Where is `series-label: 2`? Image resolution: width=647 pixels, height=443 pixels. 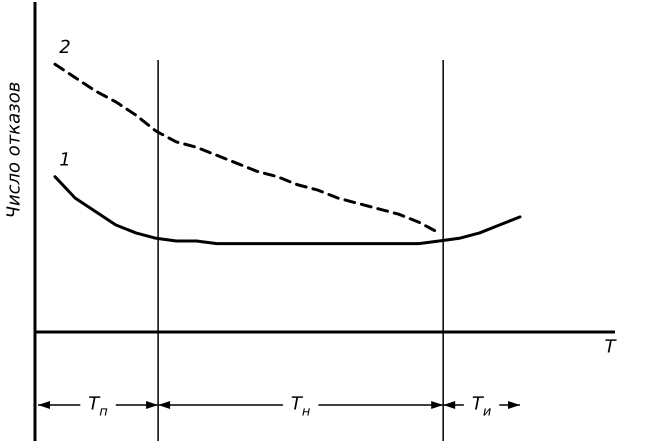 series-label: 2 is located at coordinates (65, 47).